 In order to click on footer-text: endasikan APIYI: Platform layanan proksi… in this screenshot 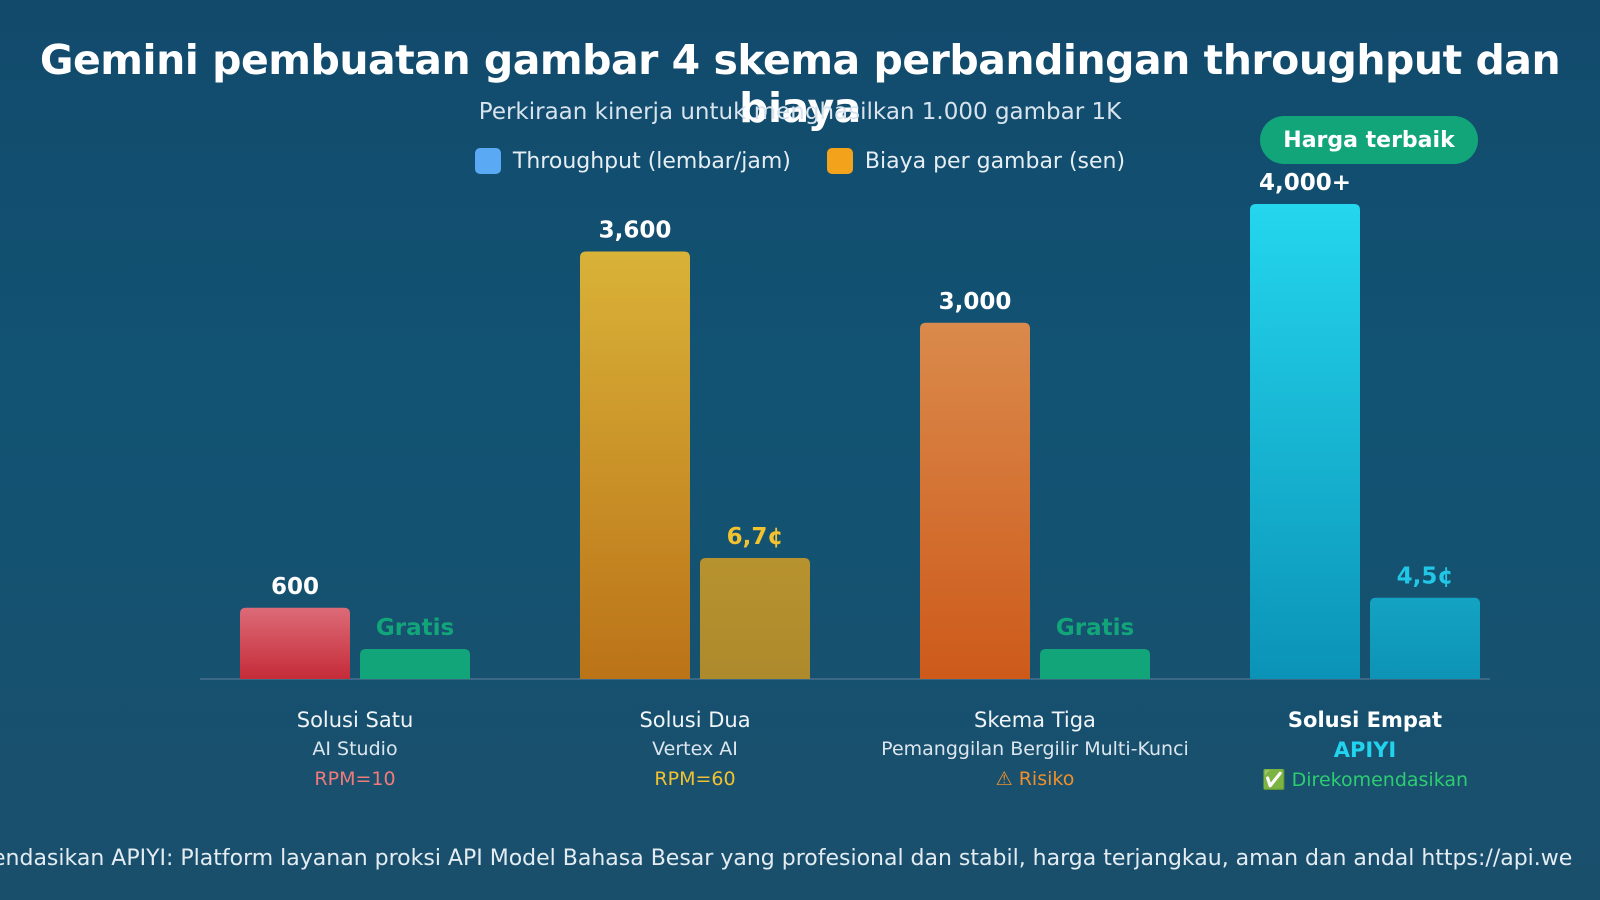, I will do `click(786, 858)`.